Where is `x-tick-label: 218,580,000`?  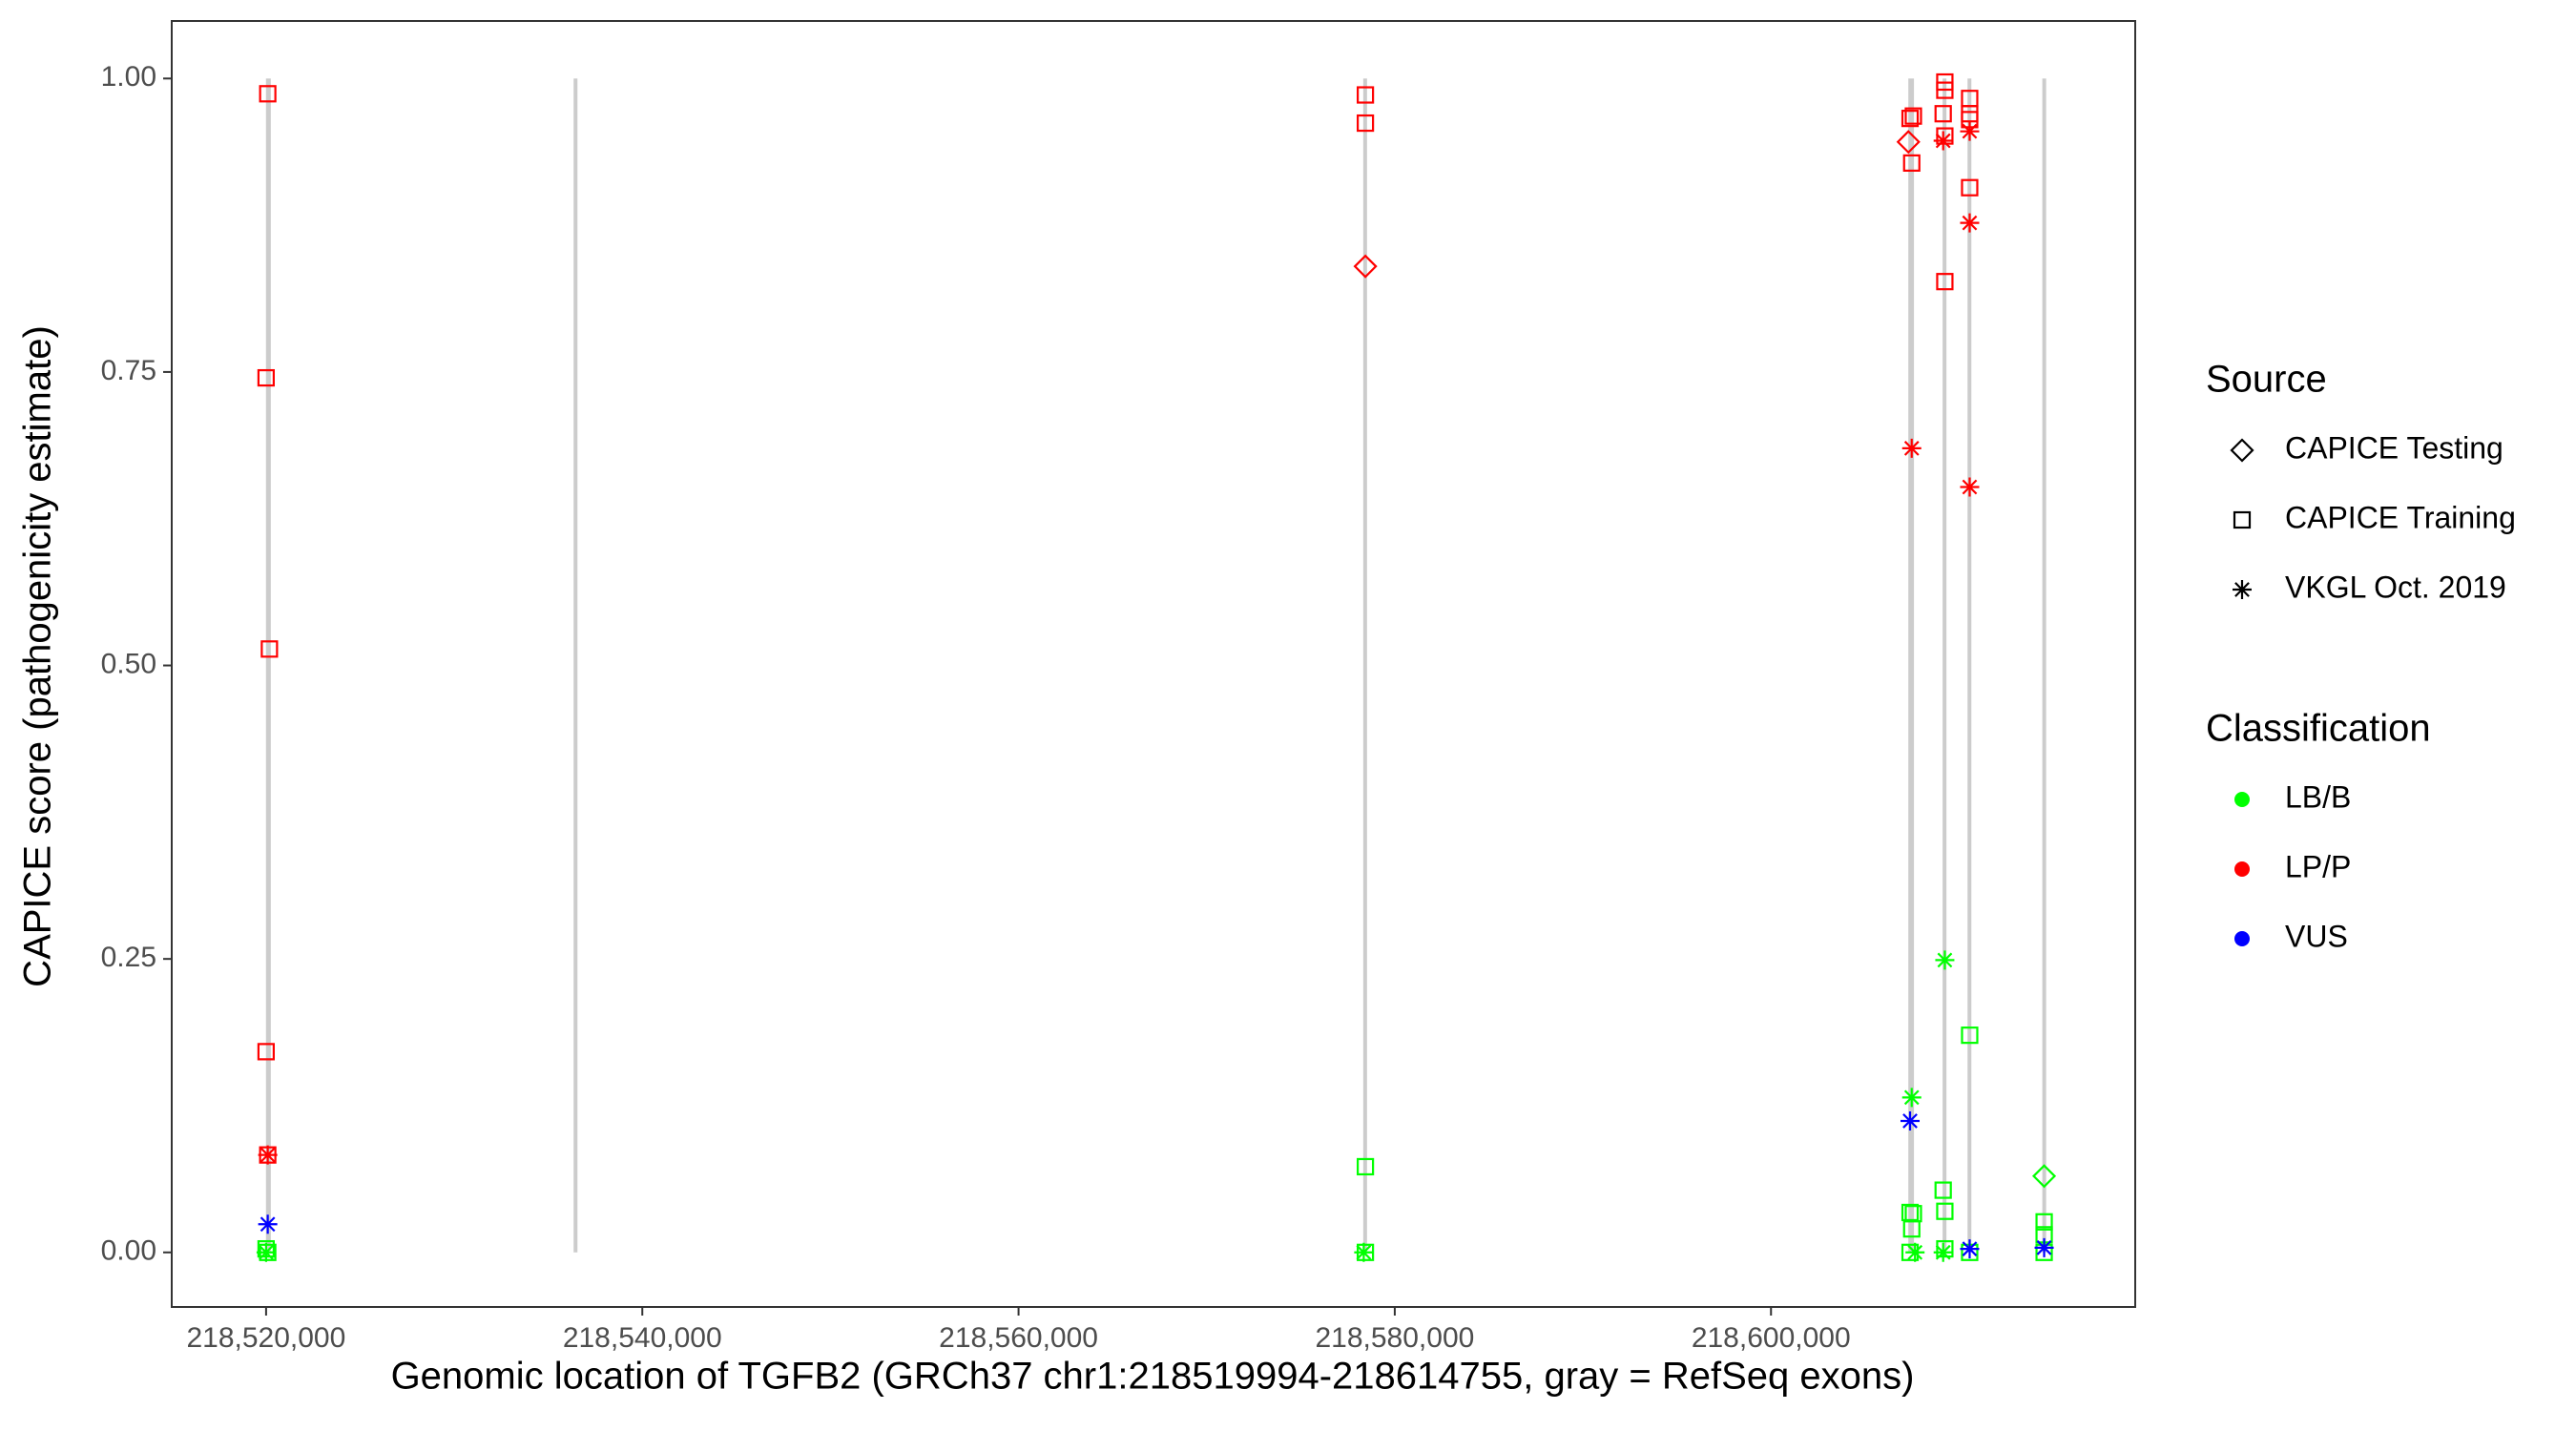 x-tick-label: 218,580,000 is located at coordinates (1394, 1338).